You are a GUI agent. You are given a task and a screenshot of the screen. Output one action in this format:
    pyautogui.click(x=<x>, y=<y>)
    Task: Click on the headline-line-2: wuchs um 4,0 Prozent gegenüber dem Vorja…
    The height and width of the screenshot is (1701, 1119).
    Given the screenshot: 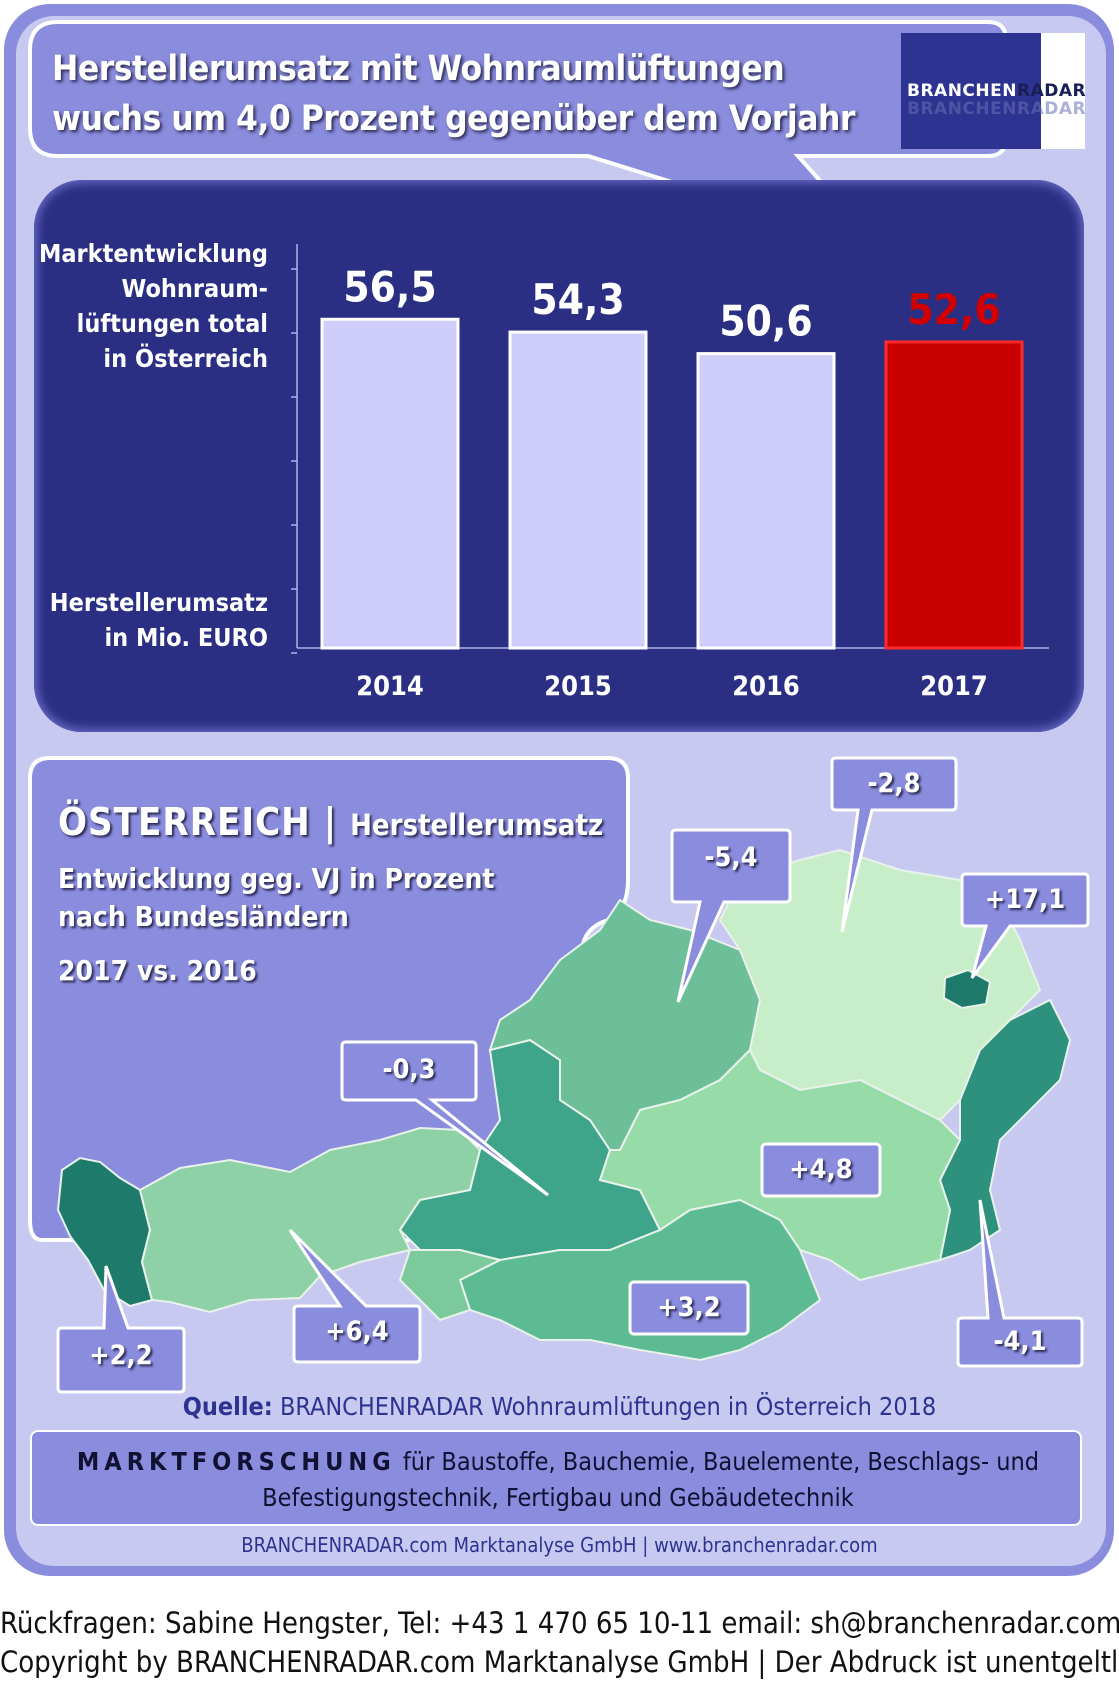 What is the action you would take?
    pyautogui.click(x=453, y=119)
    